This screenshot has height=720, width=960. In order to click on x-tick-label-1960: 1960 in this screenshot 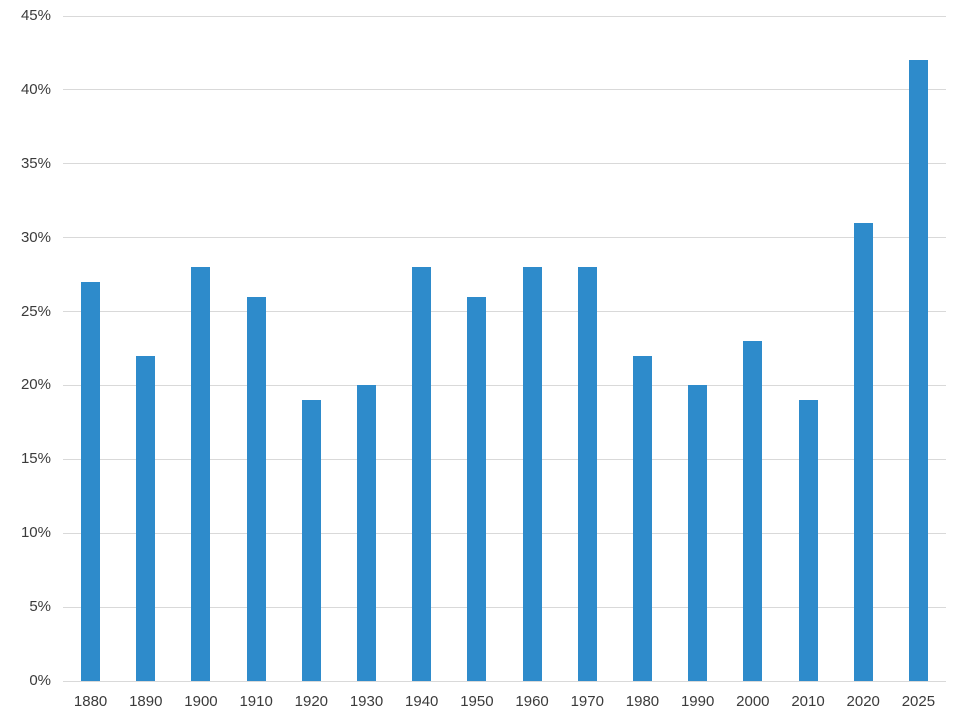, I will do `click(532, 701)`.